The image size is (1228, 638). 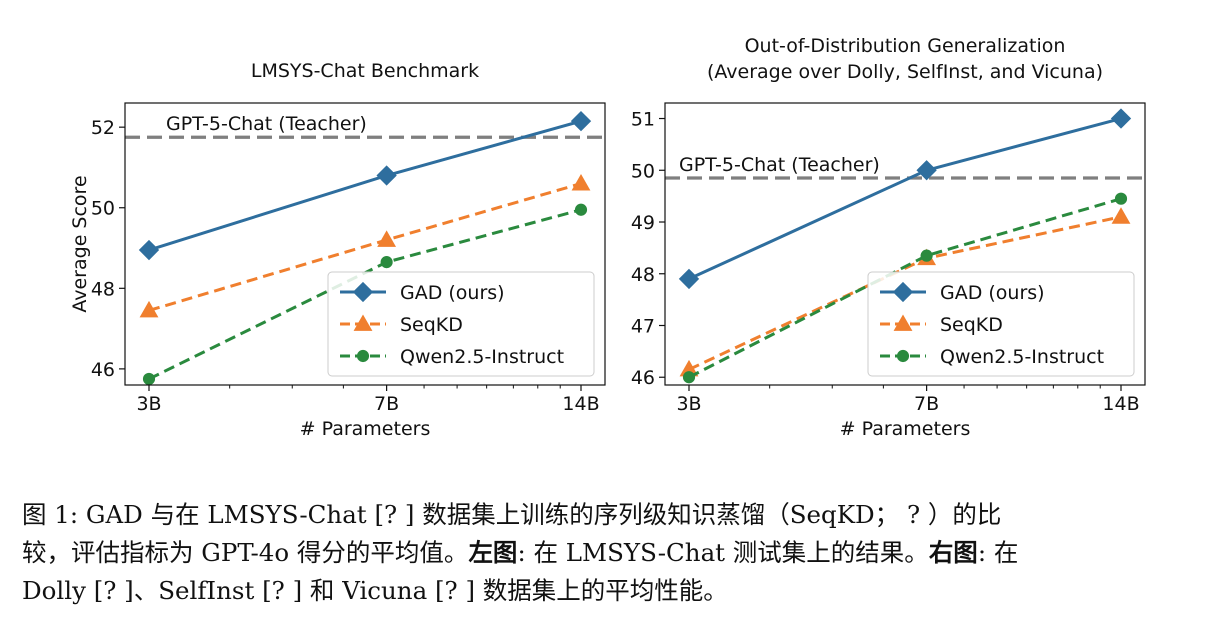 I want to click on y-tick-label: 52, so click(x=103, y=128).